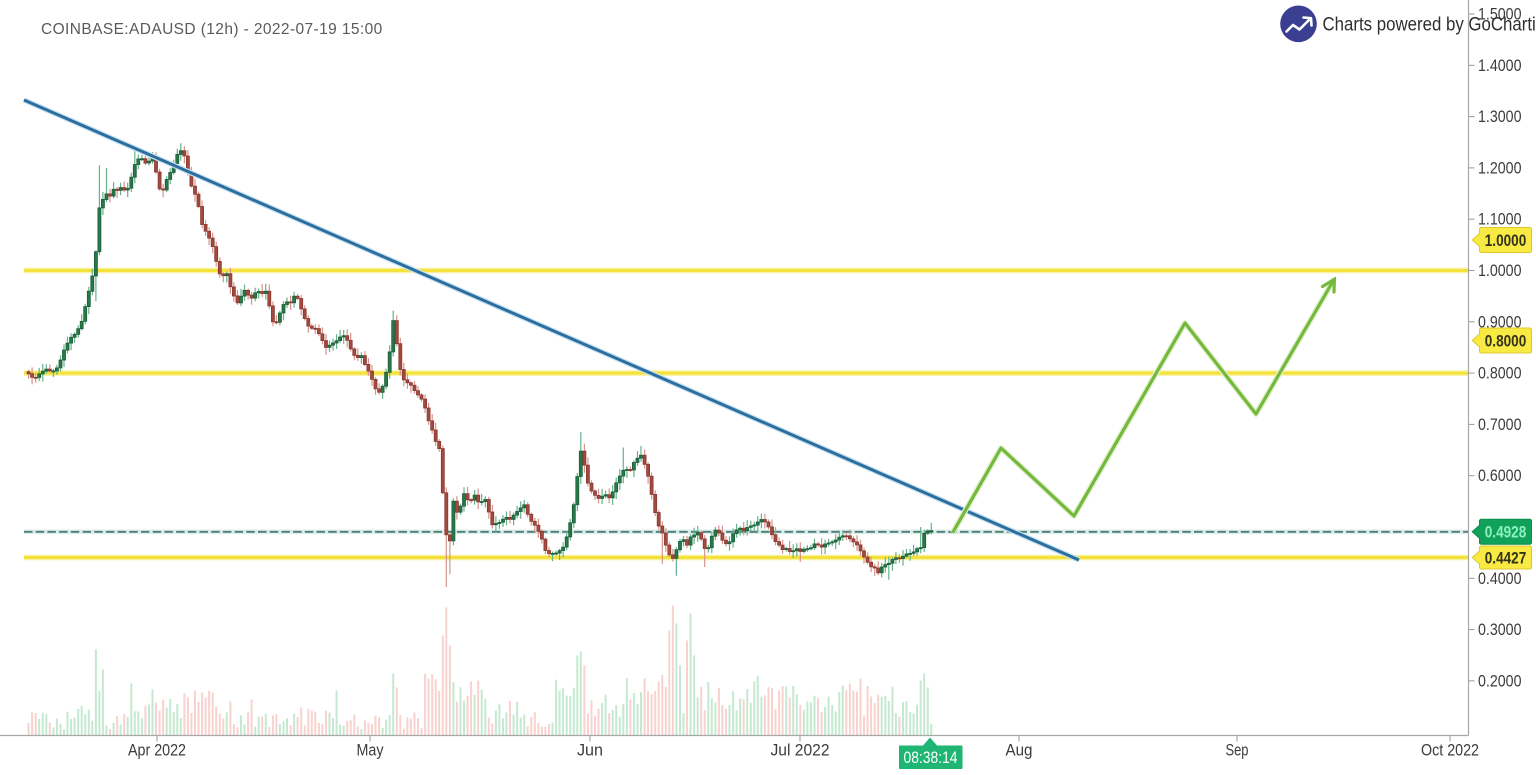  I want to click on svg-text:COINBASE:ADAUSD (12h) - 2022-0: COINBASE:ADAUSD (12h) - 2022-07-19 15:00, so click(212, 29).